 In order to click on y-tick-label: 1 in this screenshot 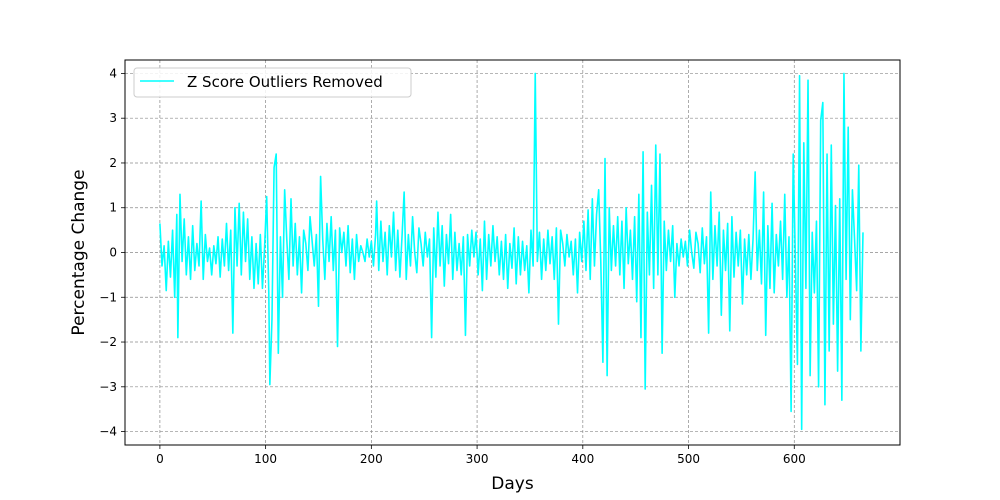, I will do `click(113, 208)`.